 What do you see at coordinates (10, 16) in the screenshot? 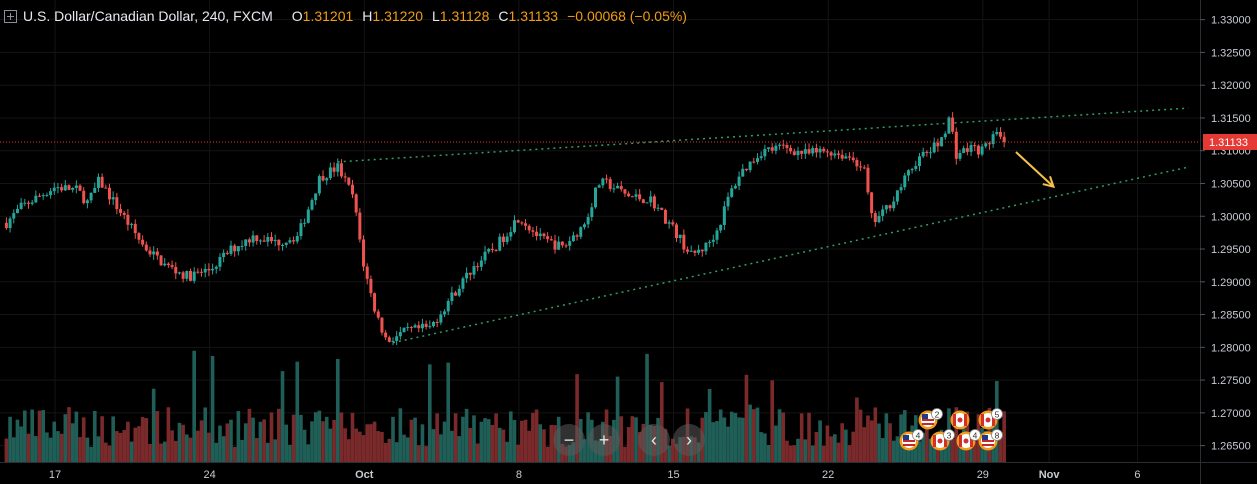
I see `collapse-legend-icon` at bounding box center [10, 16].